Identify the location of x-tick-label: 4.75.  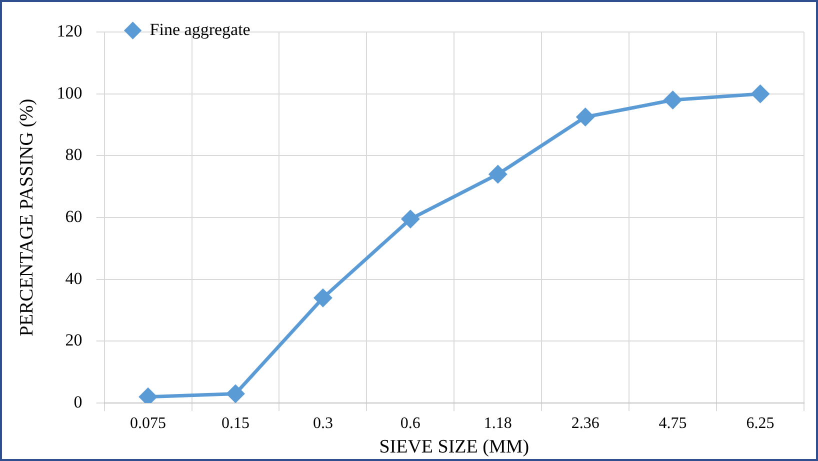
(672, 423).